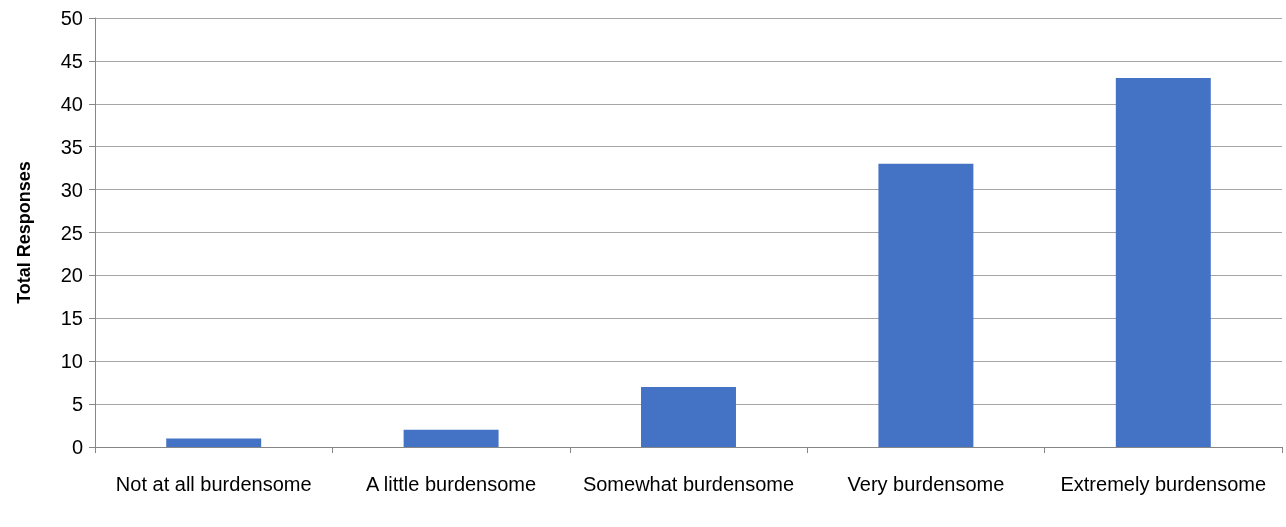  I want to click on x-tick-label: Extremely burdensome, so click(1163, 484).